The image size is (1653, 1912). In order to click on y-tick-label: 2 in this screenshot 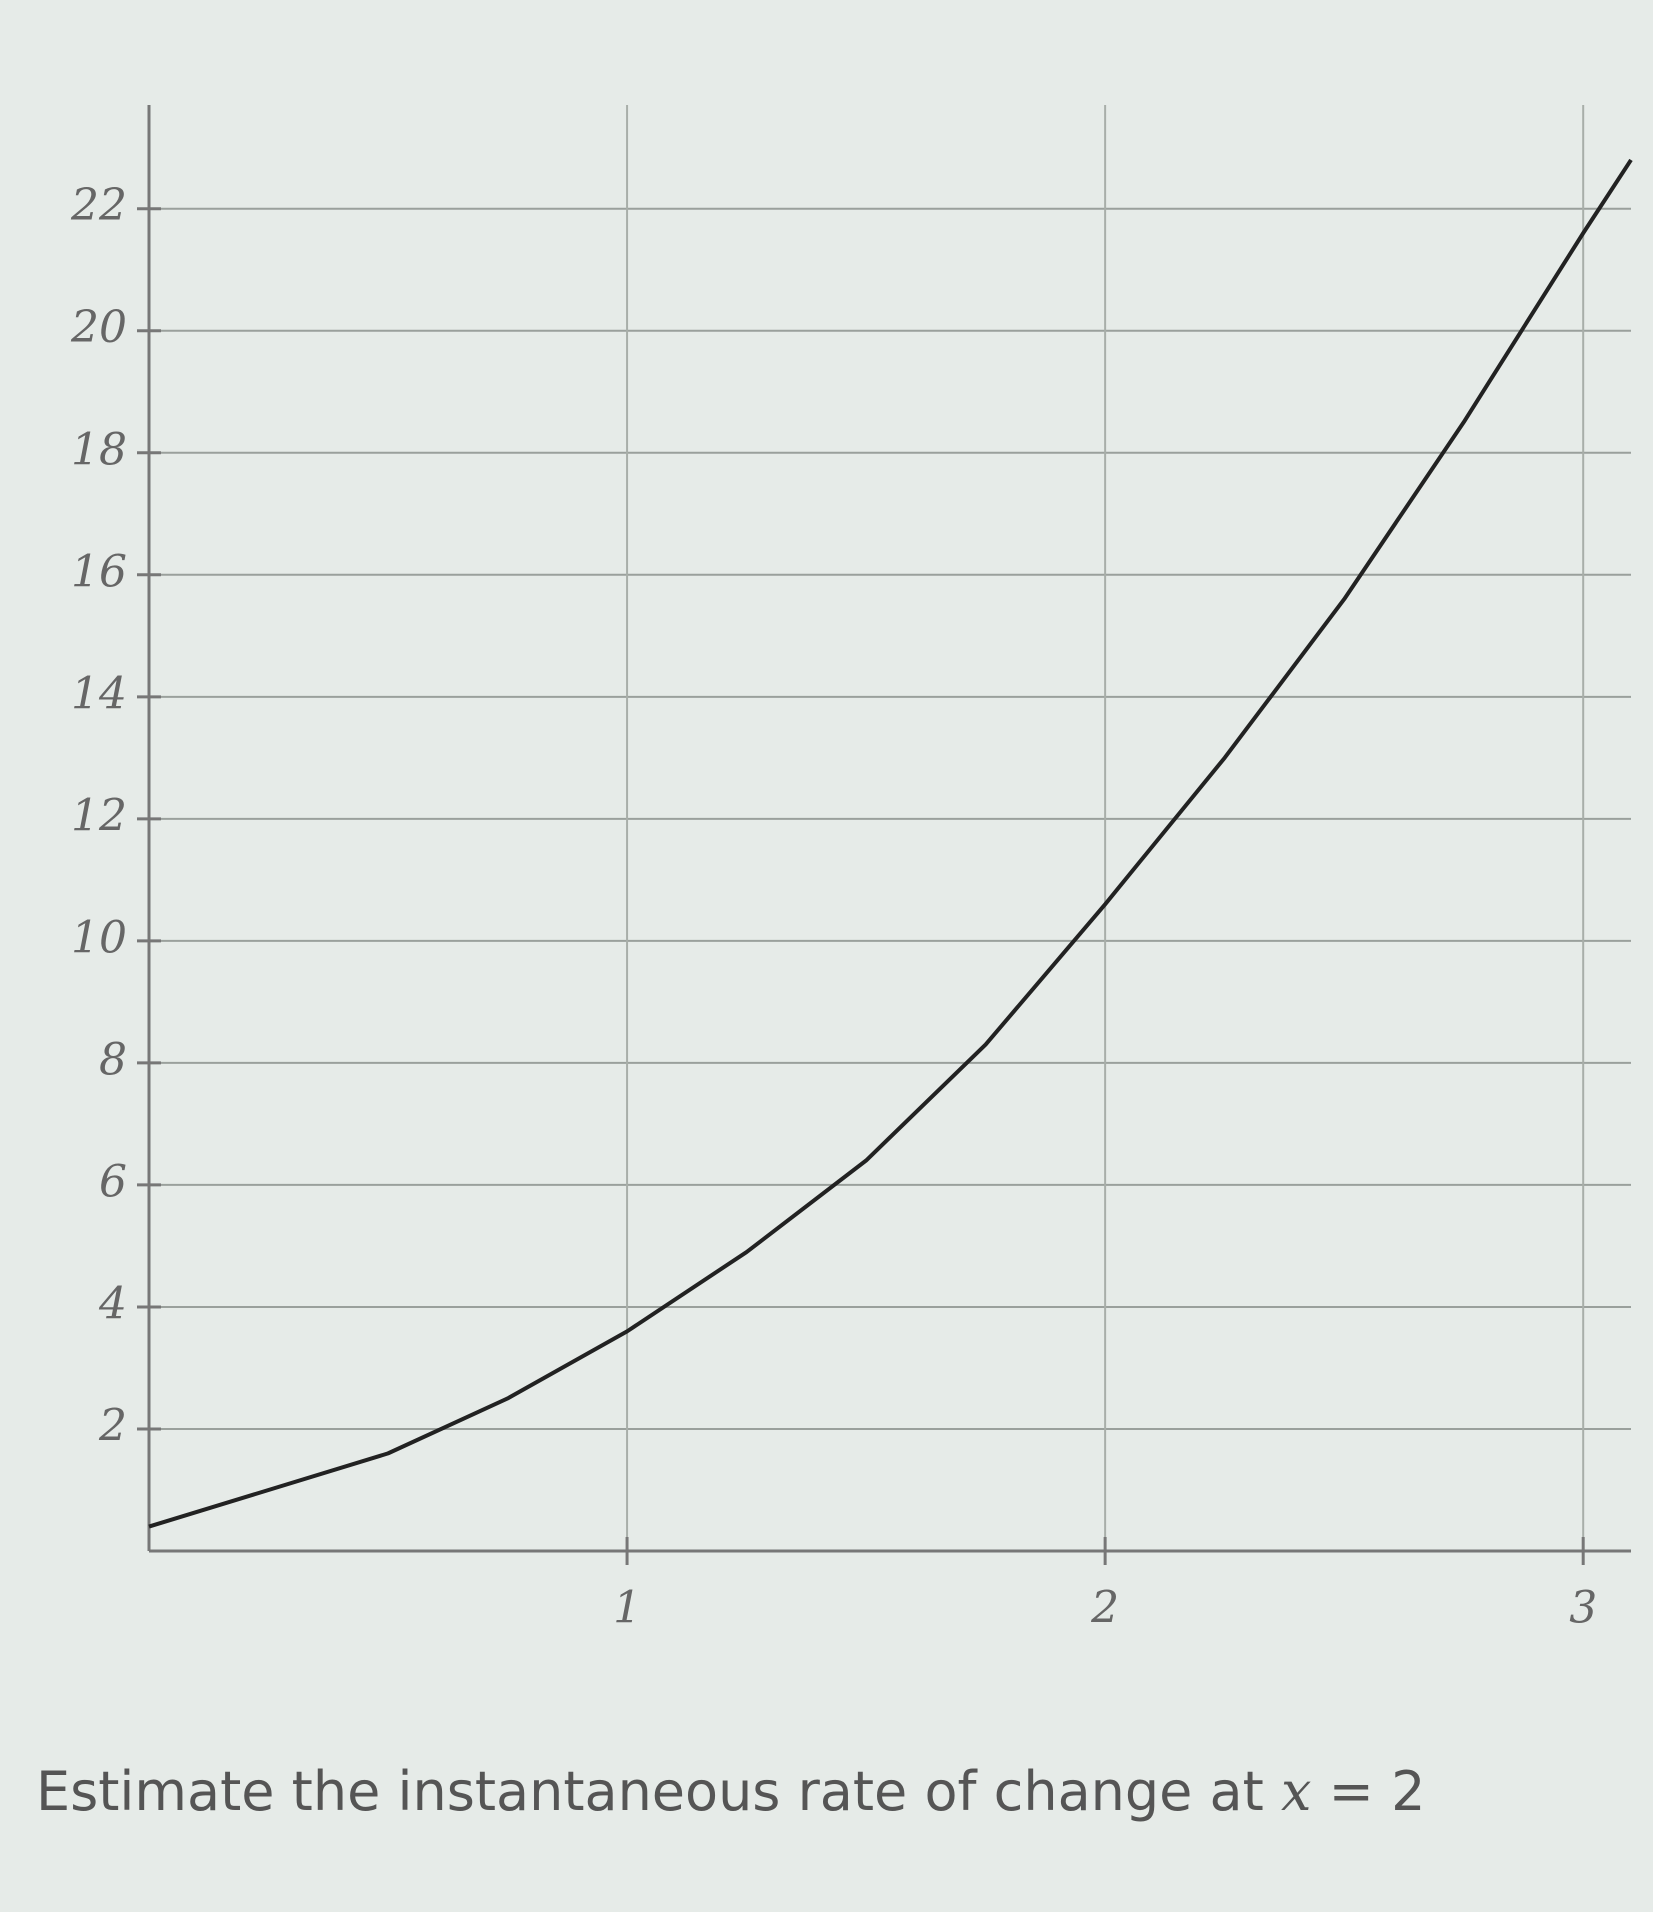, I will do `click(112, 1425)`.